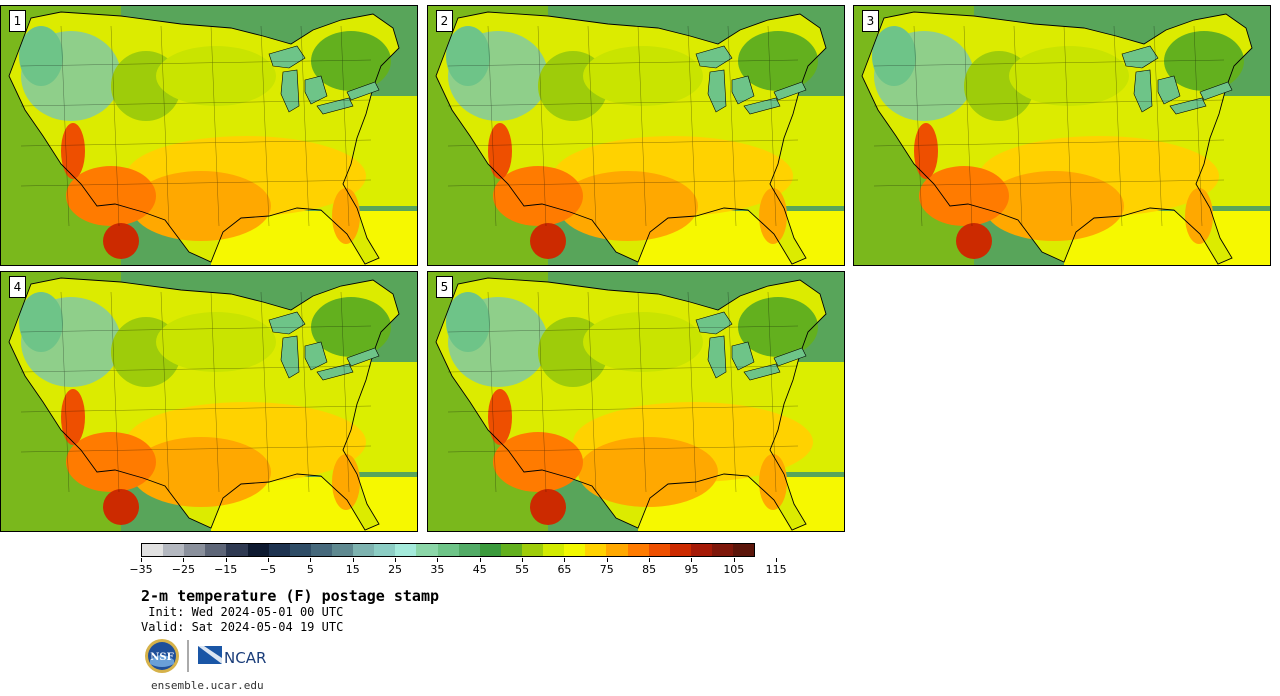 The image size is (1280, 696). I want to click on map-panel-3: 3, so click(1062, 135).